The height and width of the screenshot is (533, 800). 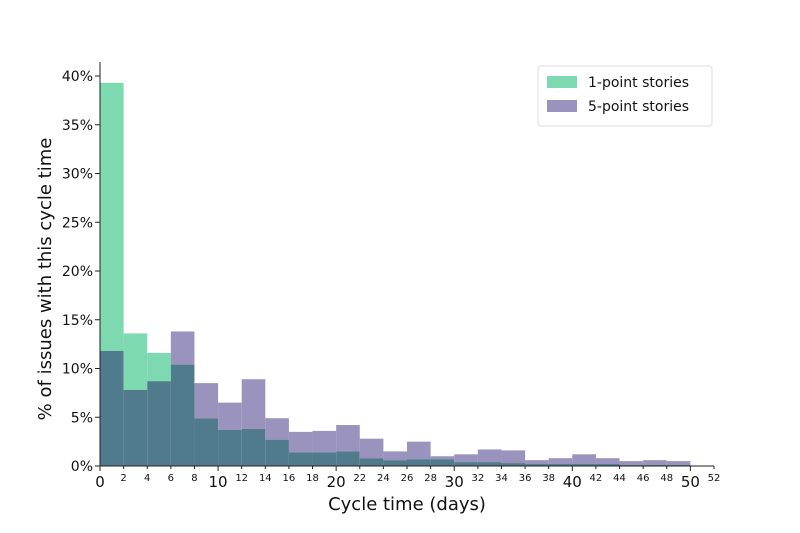 I want to click on x-minor-tick-label-52: 52, so click(x=714, y=478).